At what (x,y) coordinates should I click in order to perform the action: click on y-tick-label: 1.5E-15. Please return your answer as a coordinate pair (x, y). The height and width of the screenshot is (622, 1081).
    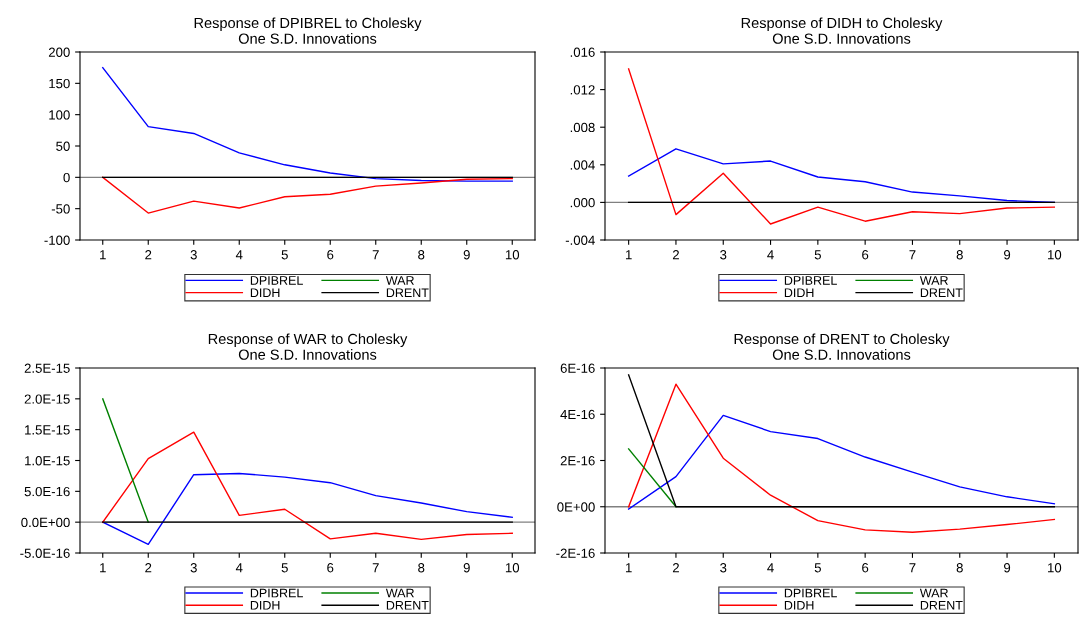
    Looking at the image, I should click on (47, 430).